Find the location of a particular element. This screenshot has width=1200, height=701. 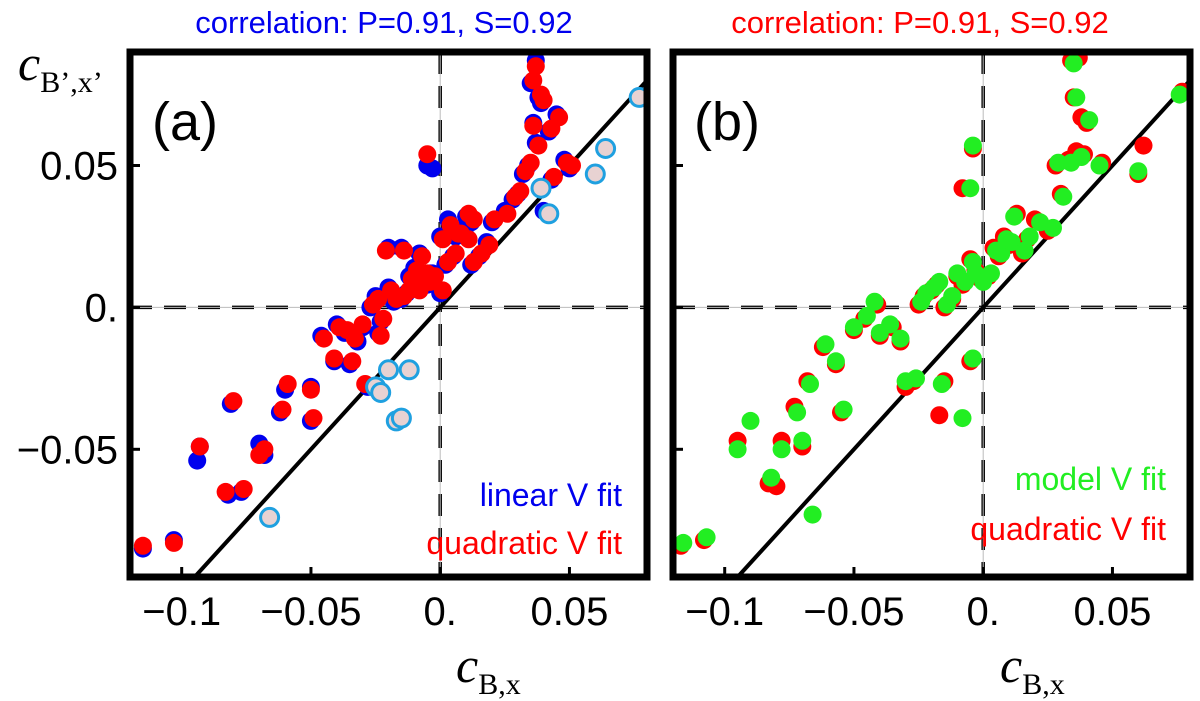

data-point-linear-v-fit is located at coordinates (197, 460).